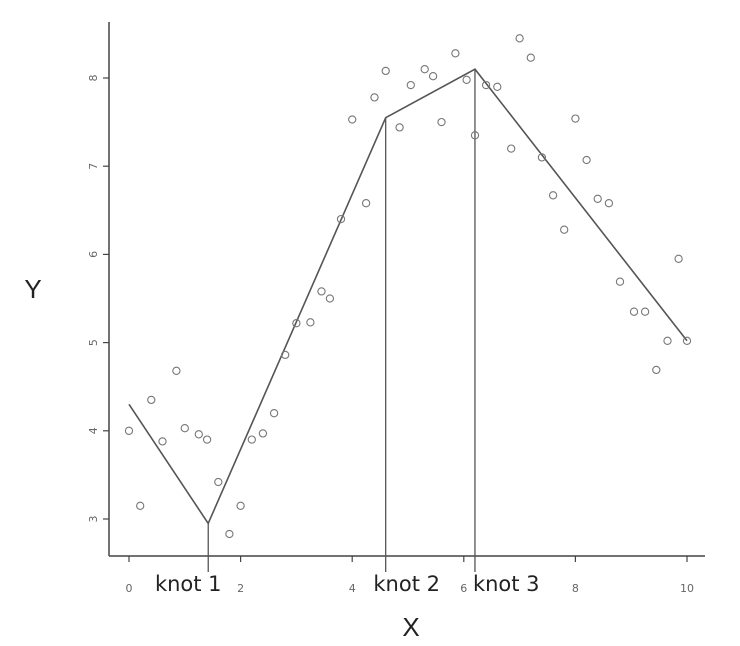  Describe the element at coordinates (98, 299) in the screenshot. I see `y-ticks: 3 4 5 6 7 8` at that location.